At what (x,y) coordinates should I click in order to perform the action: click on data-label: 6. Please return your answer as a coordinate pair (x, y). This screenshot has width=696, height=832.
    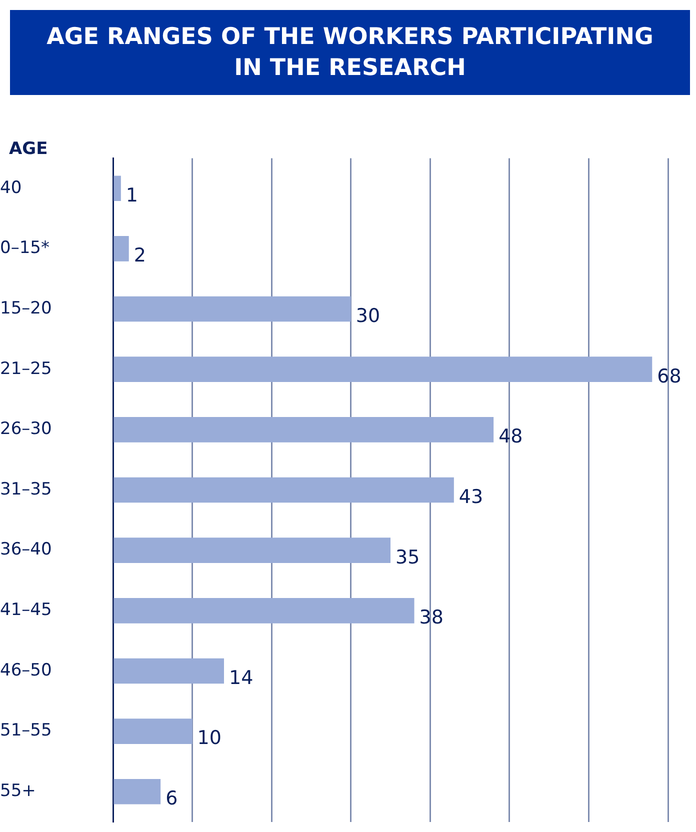
    Looking at the image, I should click on (172, 799).